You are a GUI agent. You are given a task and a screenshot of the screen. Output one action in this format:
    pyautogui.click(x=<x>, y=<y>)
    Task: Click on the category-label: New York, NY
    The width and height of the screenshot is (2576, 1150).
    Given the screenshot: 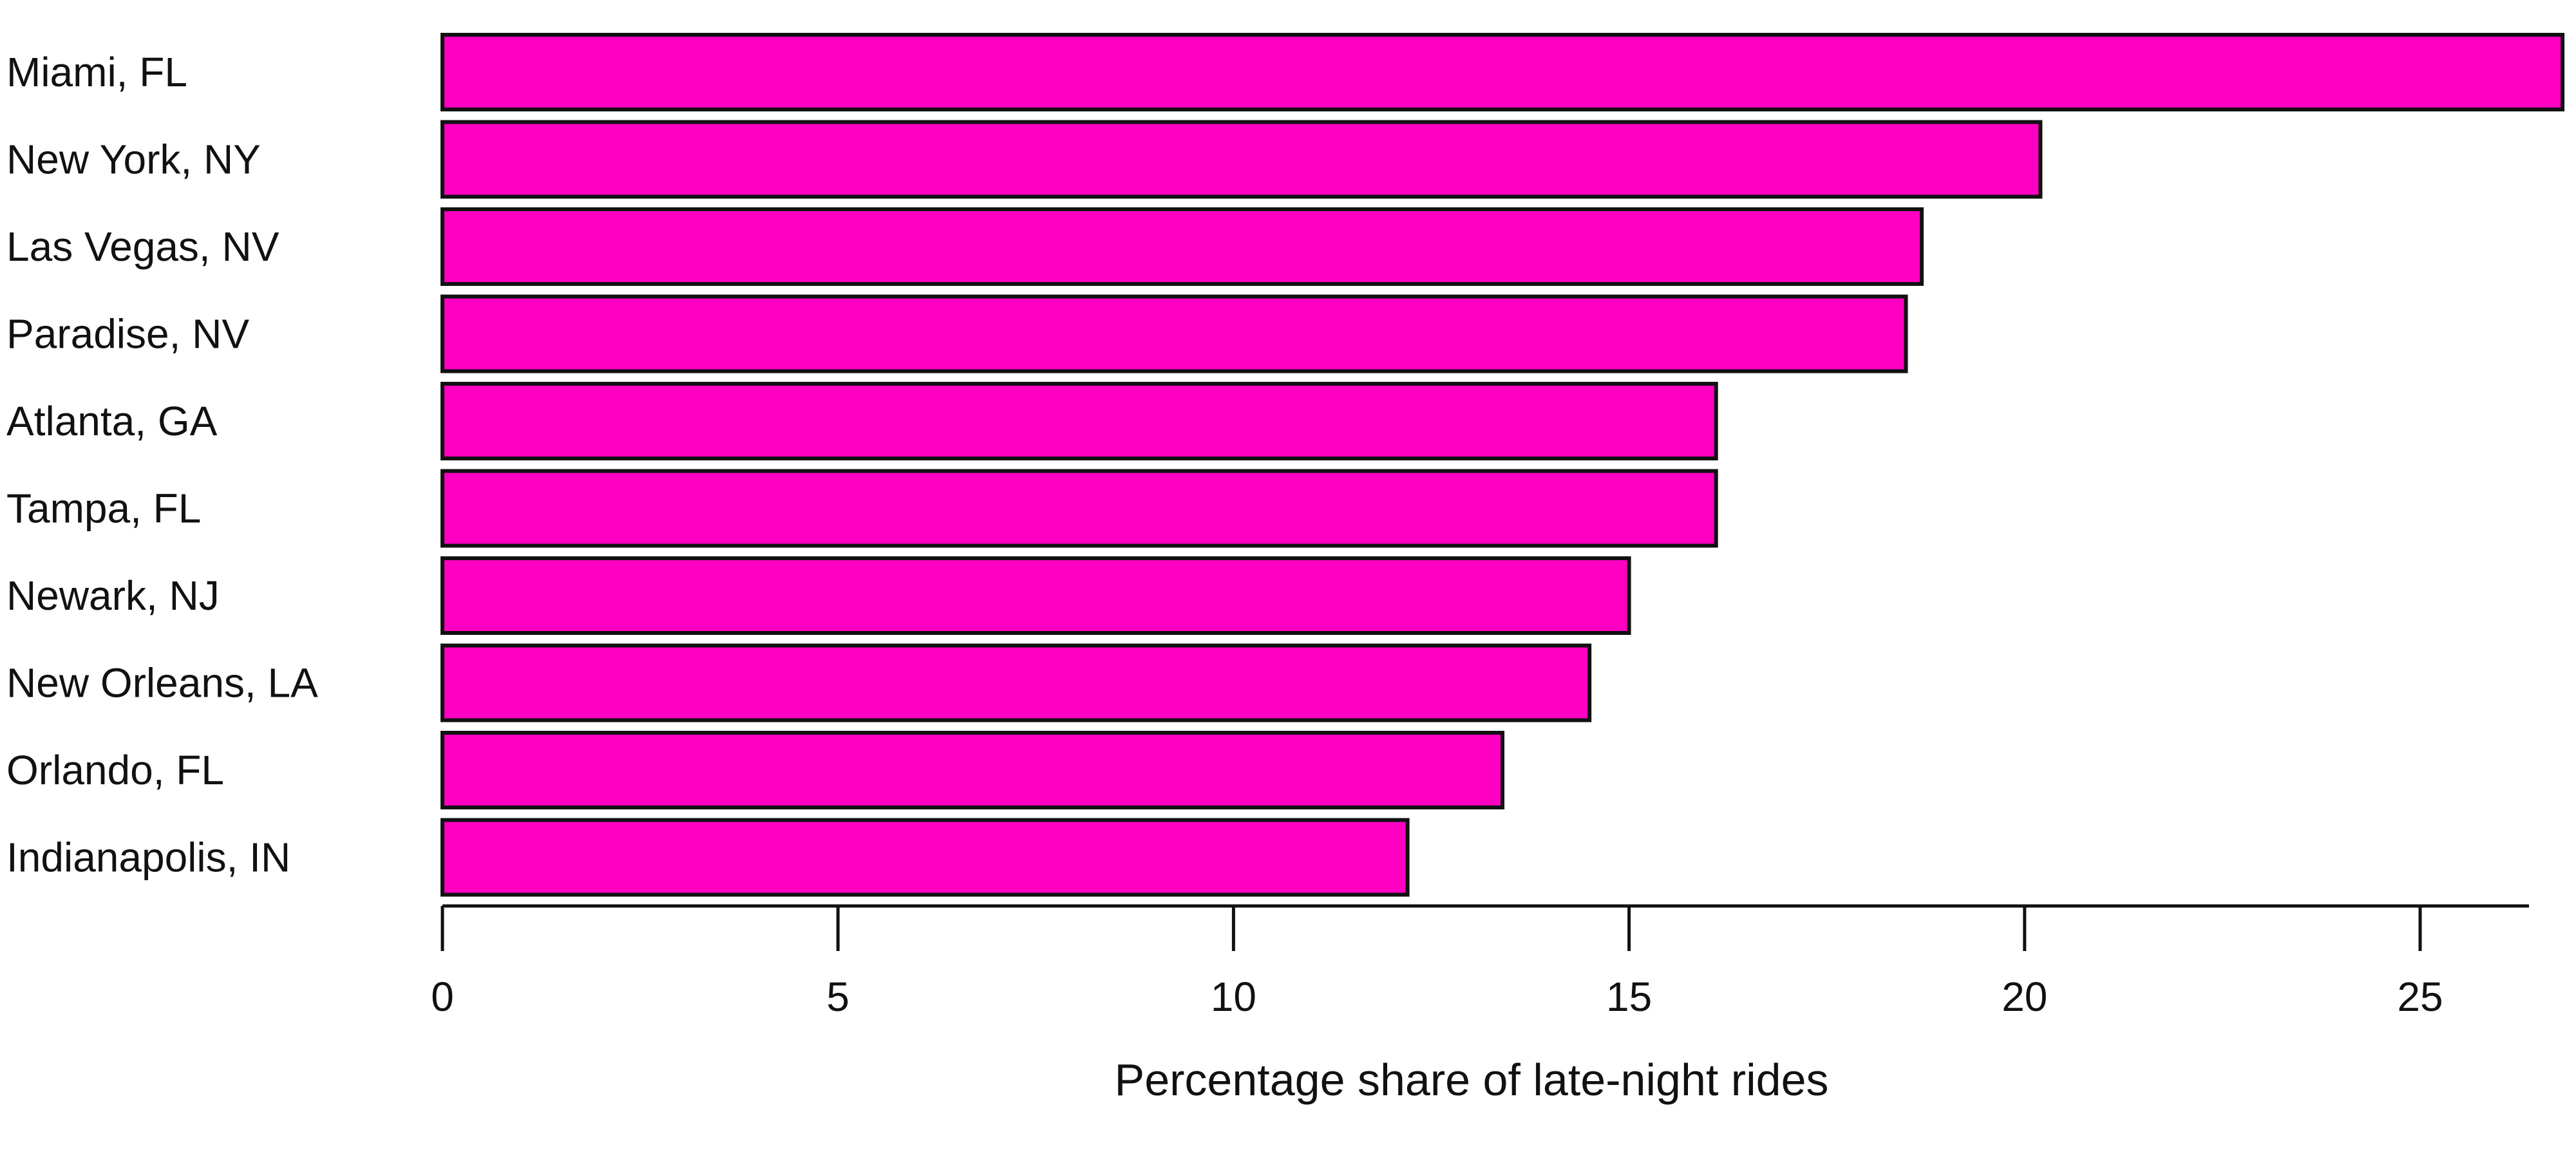 What is the action you would take?
    pyautogui.click(x=133, y=160)
    